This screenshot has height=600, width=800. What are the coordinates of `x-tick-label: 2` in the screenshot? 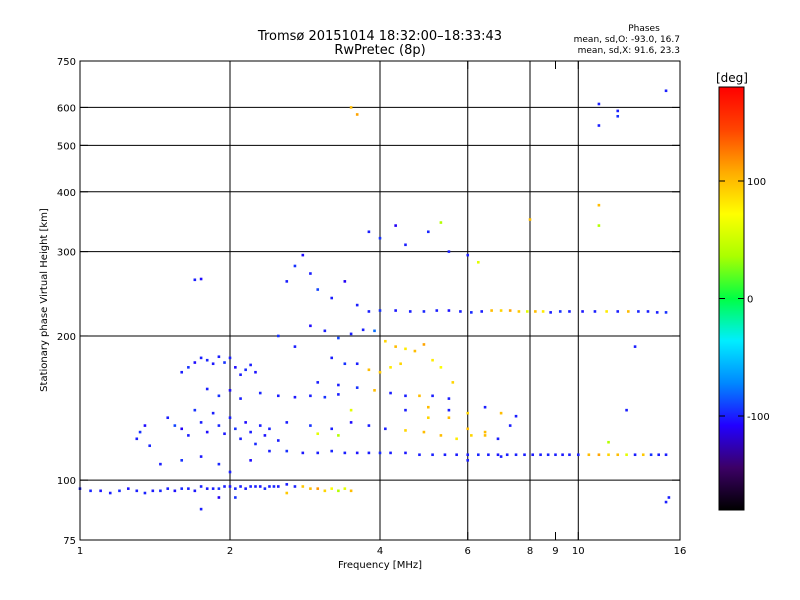 It's located at (230, 551).